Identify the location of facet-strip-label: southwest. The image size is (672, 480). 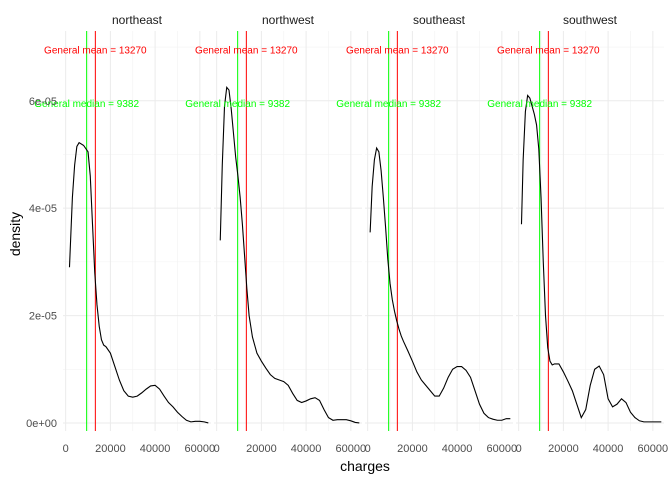
(590, 20).